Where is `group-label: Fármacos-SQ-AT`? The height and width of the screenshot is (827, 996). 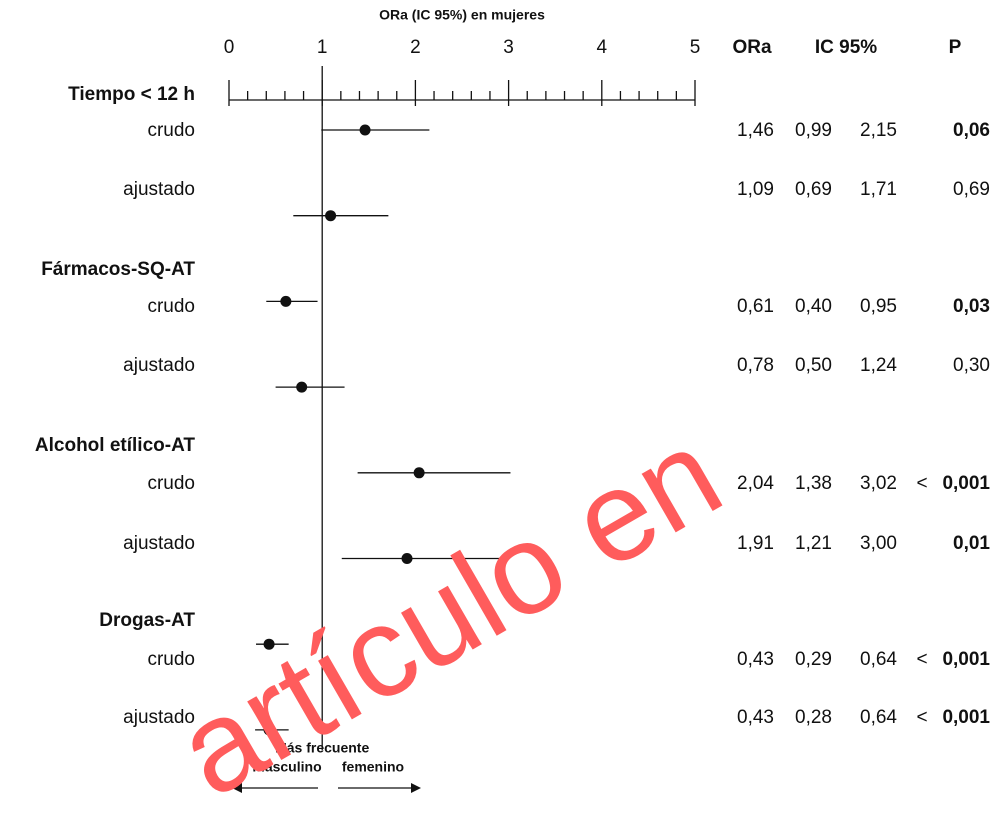 group-label: Fármacos-SQ-AT is located at coordinates (118, 269).